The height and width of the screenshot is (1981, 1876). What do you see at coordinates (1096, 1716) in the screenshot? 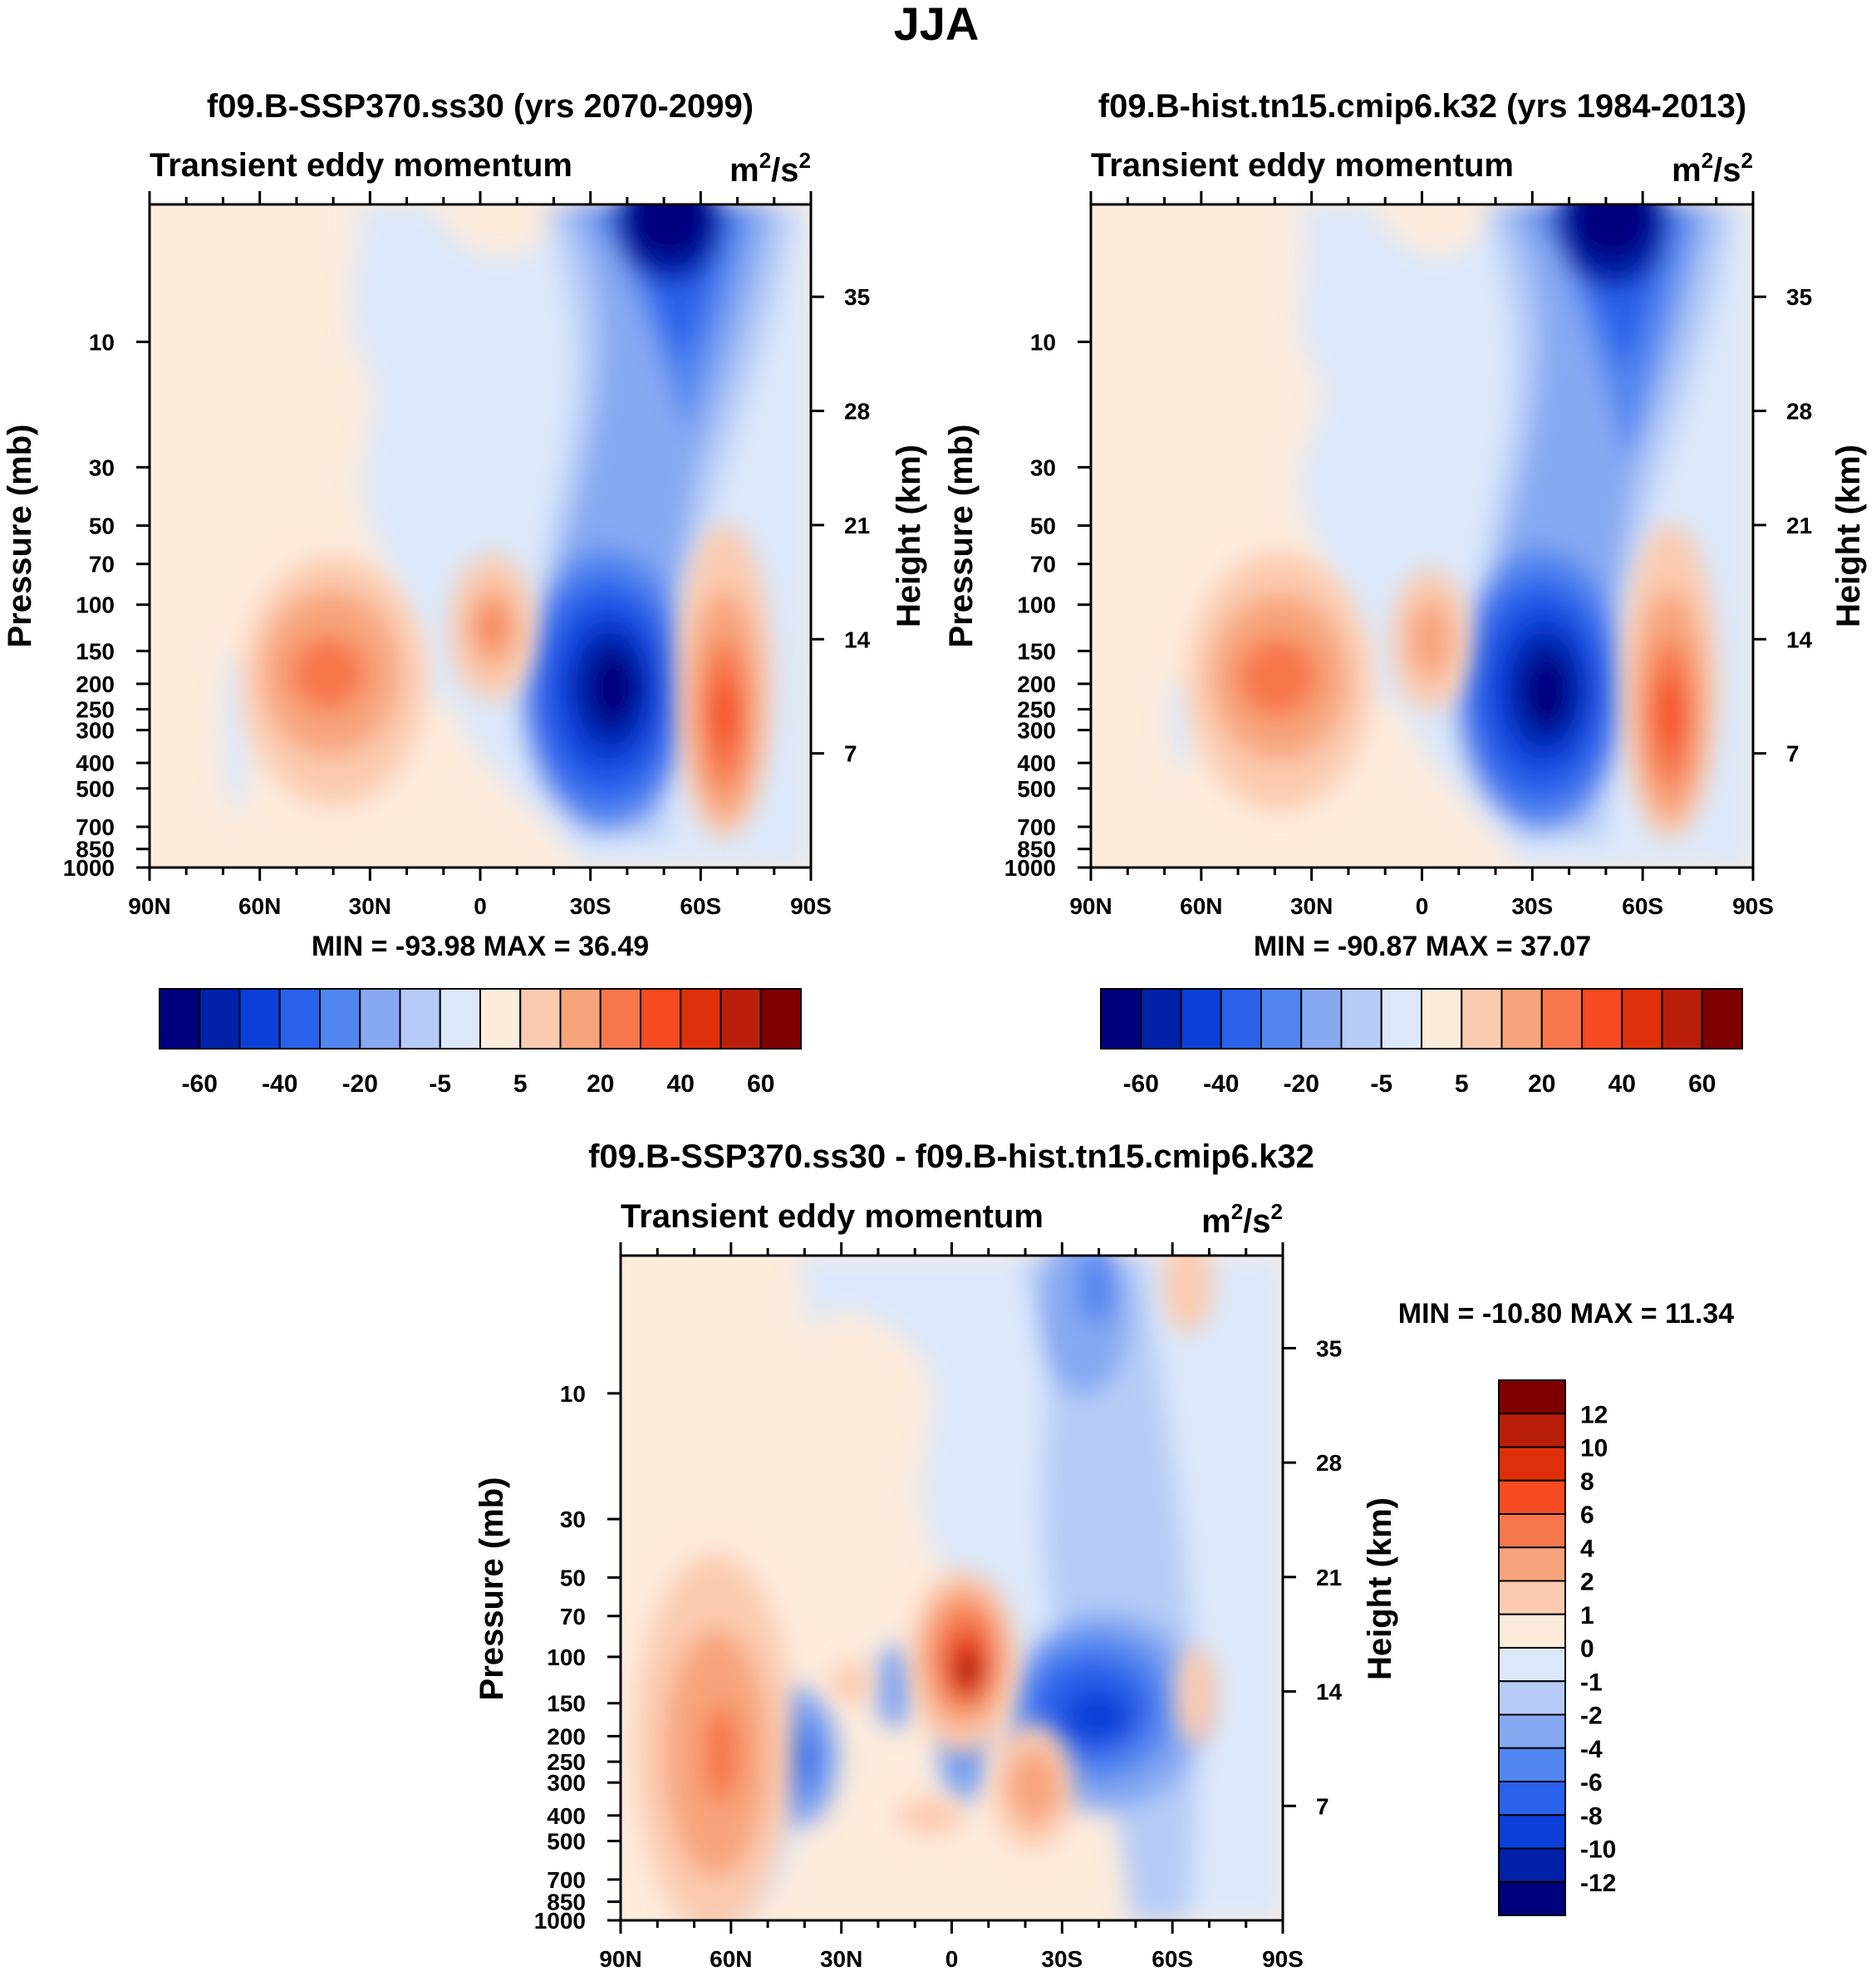
I see `panel-diff-sh-min-core` at bounding box center [1096, 1716].